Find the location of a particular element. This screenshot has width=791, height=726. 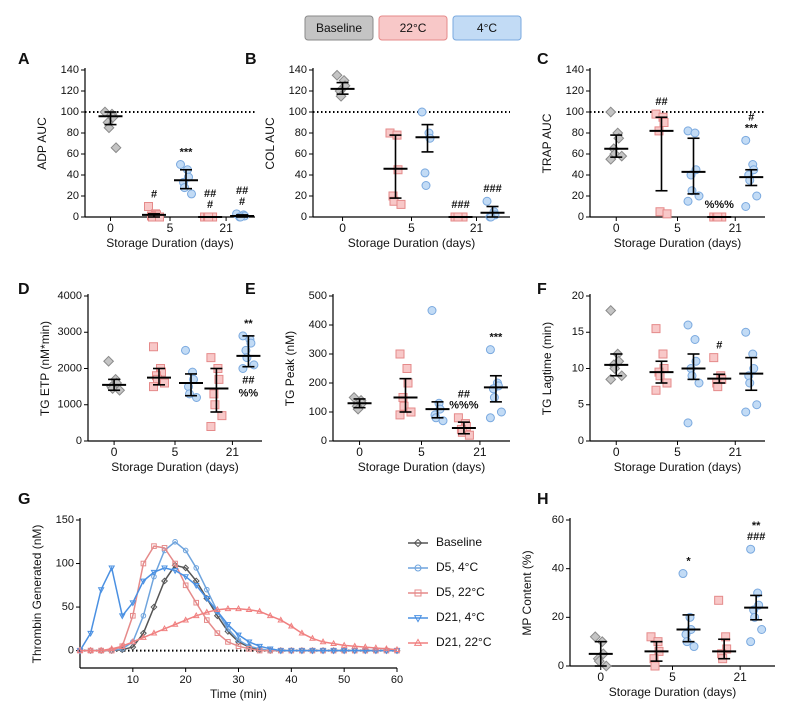

y-tick-label: 20 is located at coordinates (578, 296).